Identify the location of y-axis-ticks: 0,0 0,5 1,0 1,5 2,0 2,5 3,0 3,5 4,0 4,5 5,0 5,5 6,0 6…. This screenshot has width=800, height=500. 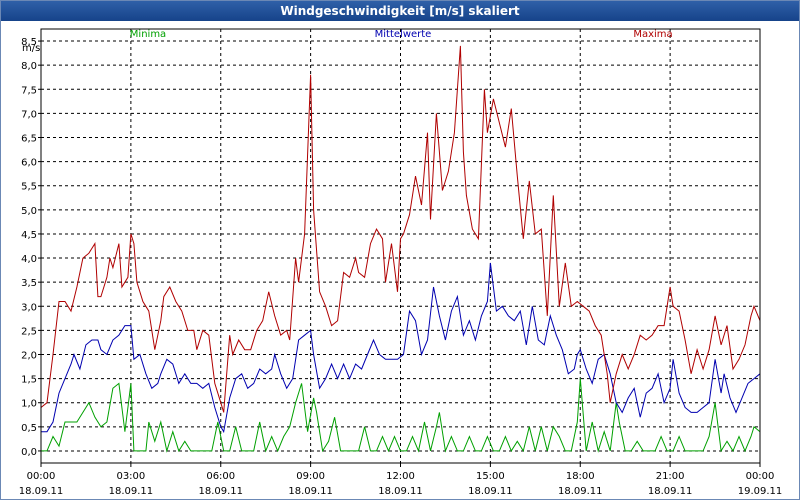
(31, 247).